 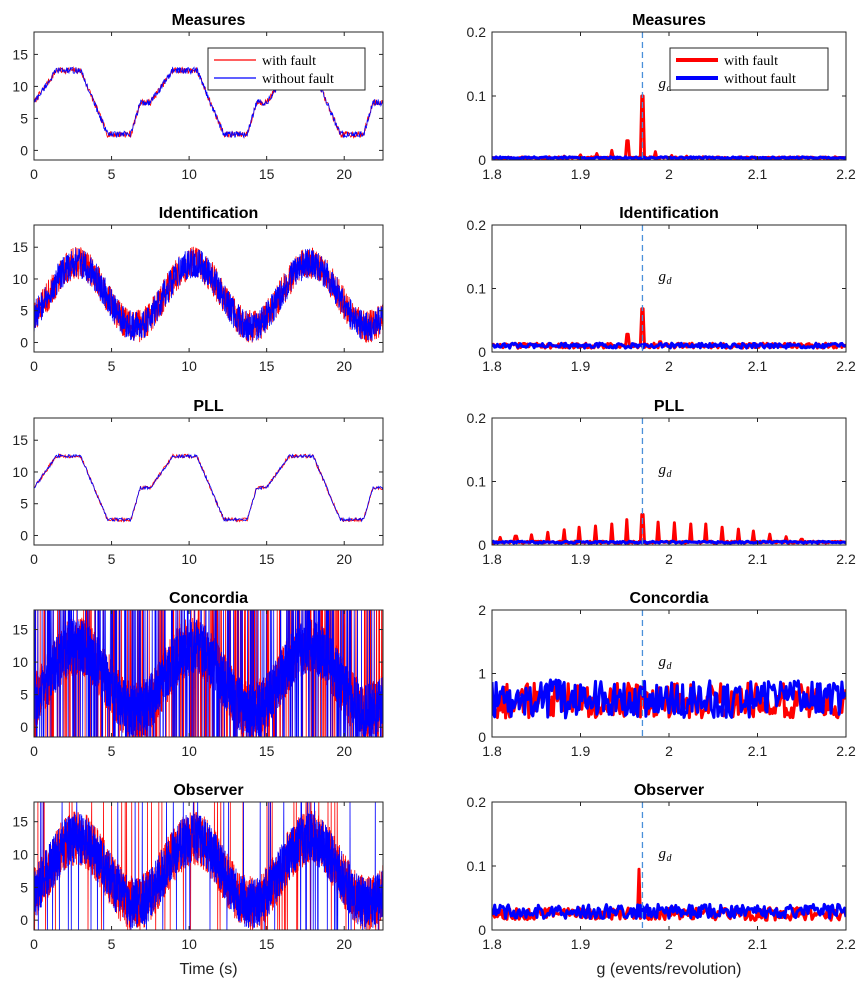 What do you see at coordinates (669, 20) in the screenshot?
I see `chart-title: Measures` at bounding box center [669, 20].